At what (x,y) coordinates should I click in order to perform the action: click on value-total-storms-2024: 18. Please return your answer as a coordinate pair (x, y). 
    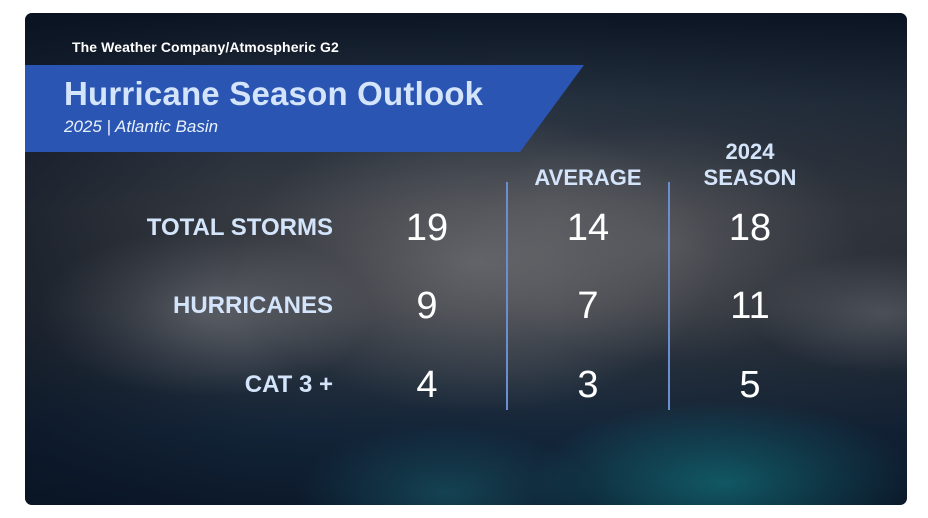
    Looking at the image, I should click on (750, 228).